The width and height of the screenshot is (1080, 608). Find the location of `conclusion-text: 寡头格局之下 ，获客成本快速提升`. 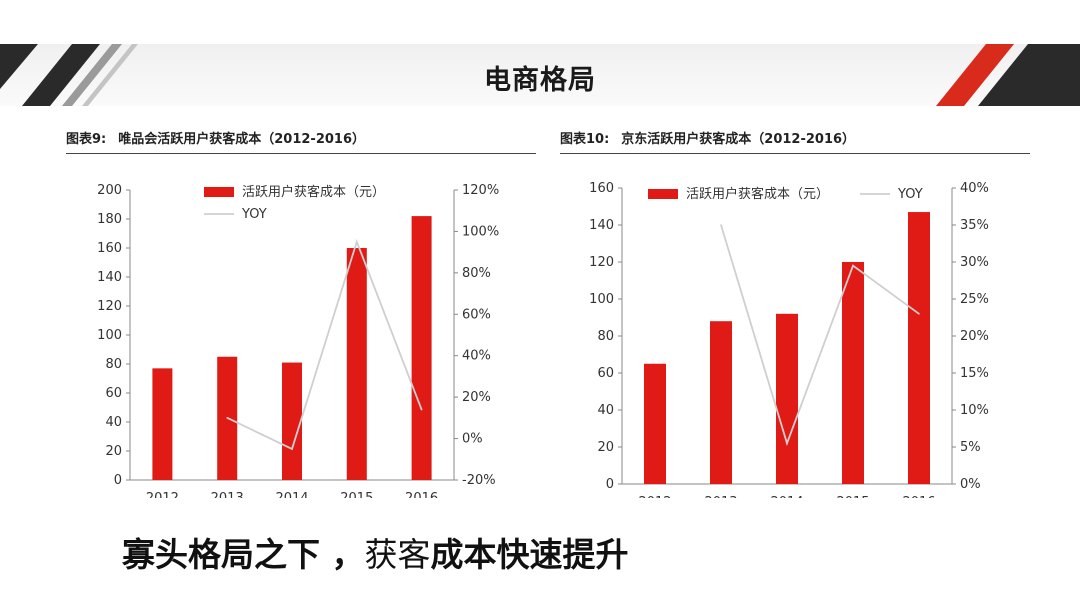

conclusion-text: 寡头格局之下 ，获客成本快速提升 is located at coordinates (375, 552).